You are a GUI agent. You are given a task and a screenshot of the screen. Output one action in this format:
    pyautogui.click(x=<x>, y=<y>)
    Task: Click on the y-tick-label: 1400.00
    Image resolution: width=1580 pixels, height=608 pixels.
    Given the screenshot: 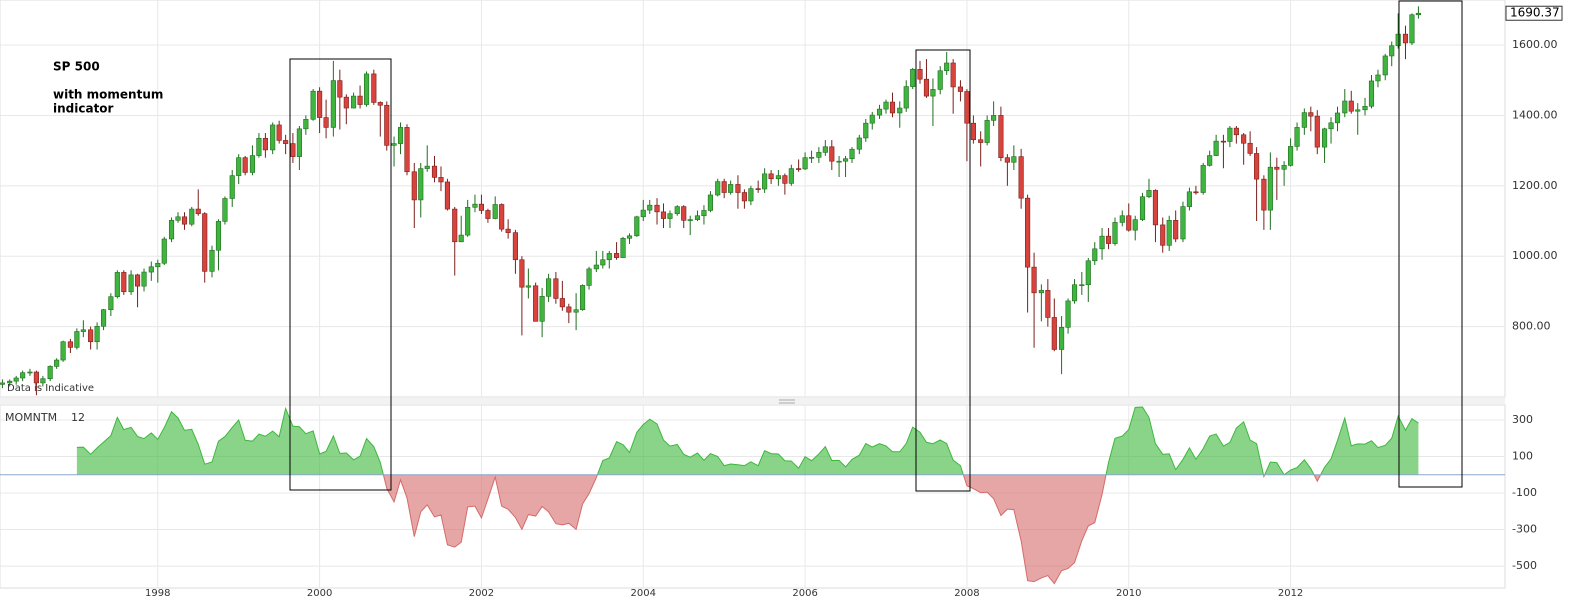 What is the action you would take?
    pyautogui.click(x=1535, y=114)
    